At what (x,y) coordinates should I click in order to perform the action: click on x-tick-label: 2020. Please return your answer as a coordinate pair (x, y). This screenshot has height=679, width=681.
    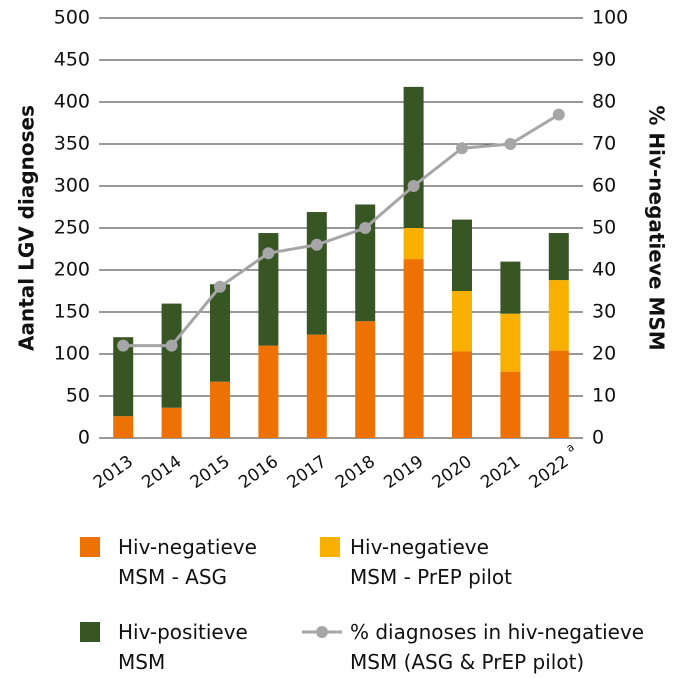
    Looking at the image, I should click on (452, 472).